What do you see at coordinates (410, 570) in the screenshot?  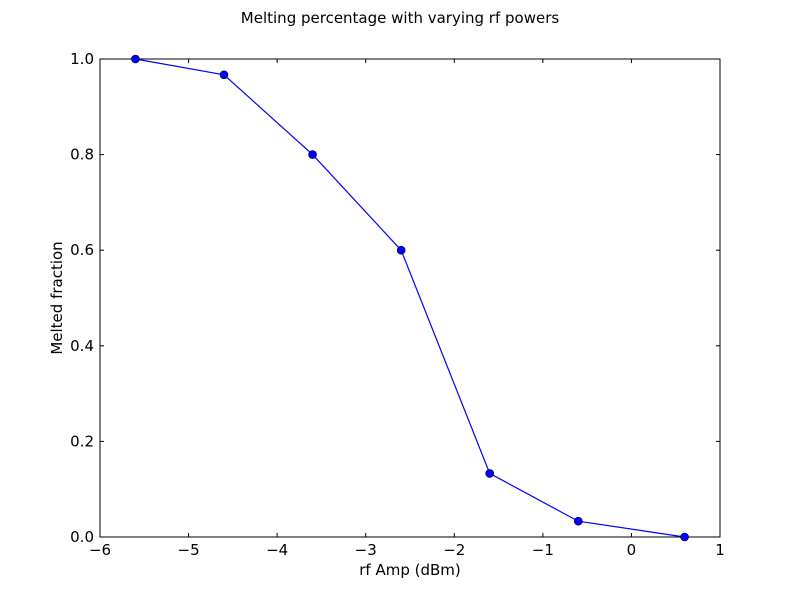 I see `x-axis-label: rf Amp (dBm)` at bounding box center [410, 570].